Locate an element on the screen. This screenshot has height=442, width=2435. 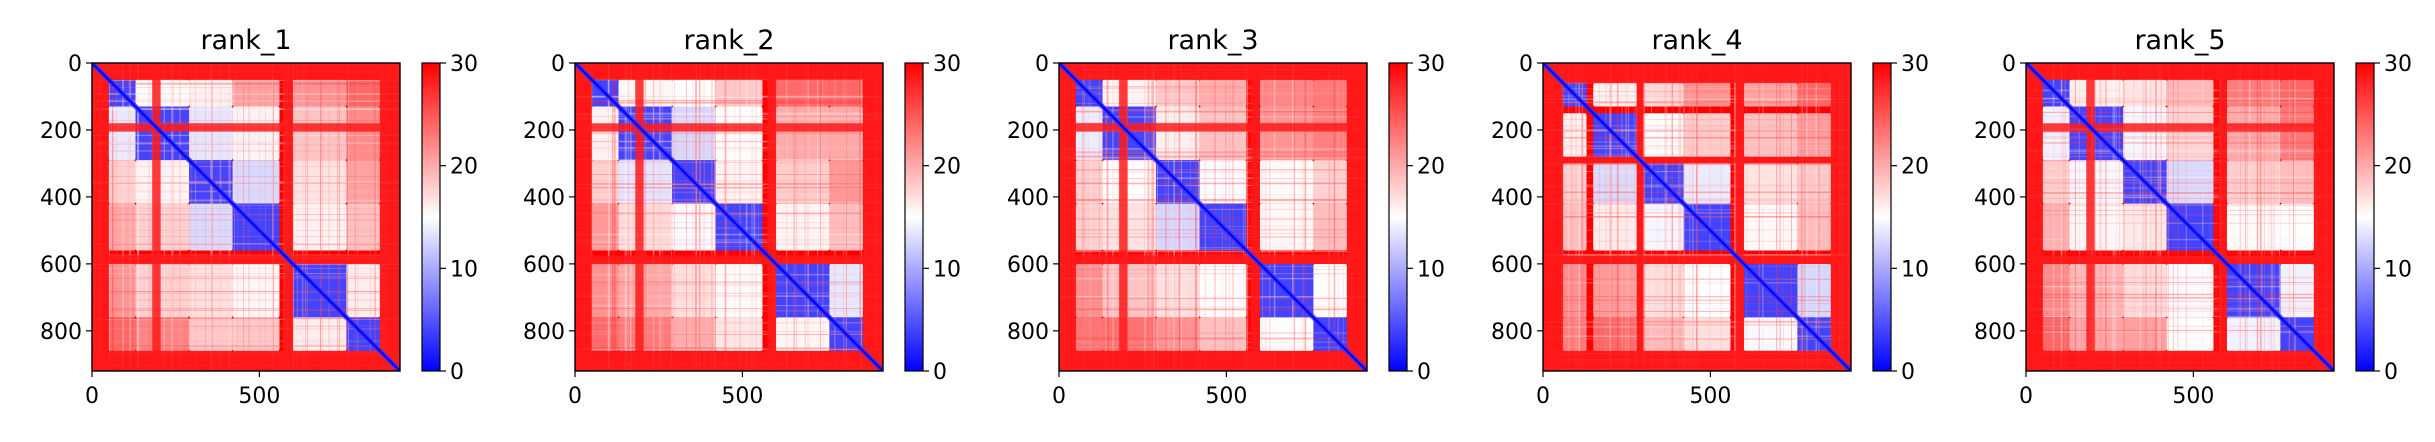
x-tick-label: 500 is located at coordinates (2193, 396).